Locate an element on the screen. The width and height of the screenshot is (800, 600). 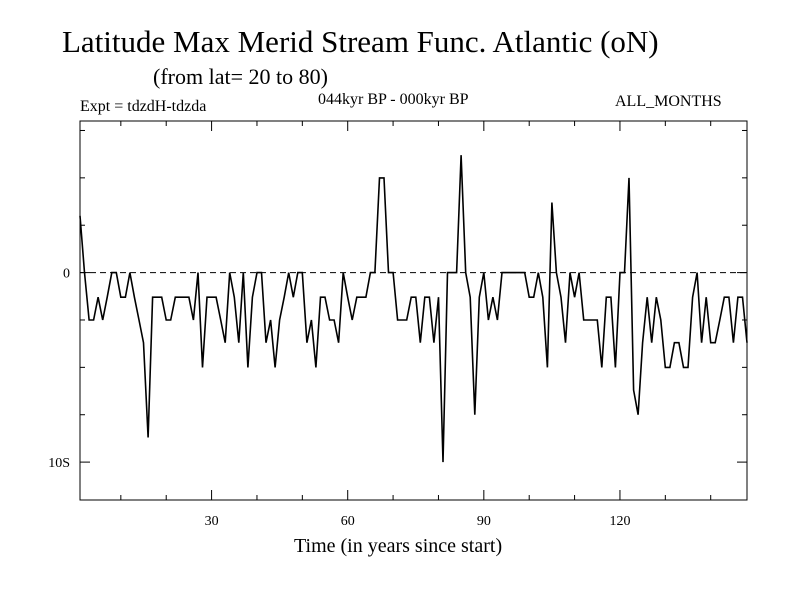
chart-subtitle: (from lat= 20 to 80) is located at coordinates (240, 76).